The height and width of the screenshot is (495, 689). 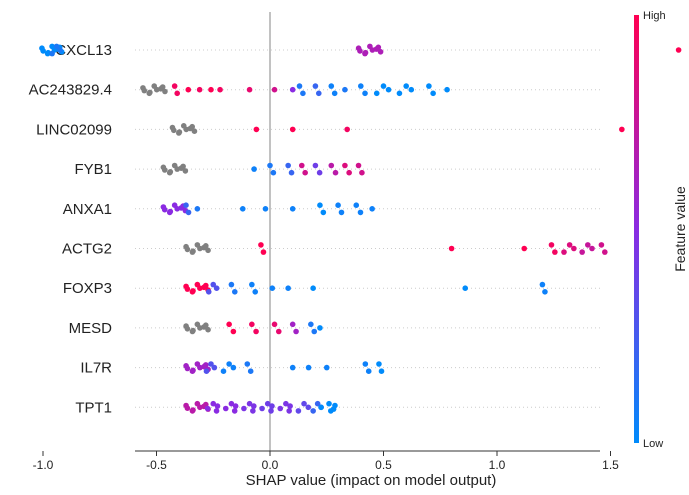 I want to click on feature-label: CXCL13, so click(x=83, y=50).